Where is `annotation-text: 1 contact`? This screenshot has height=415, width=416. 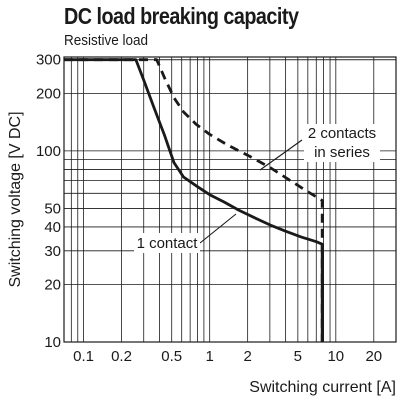
annotation-text: 1 contact is located at coordinates (168, 243).